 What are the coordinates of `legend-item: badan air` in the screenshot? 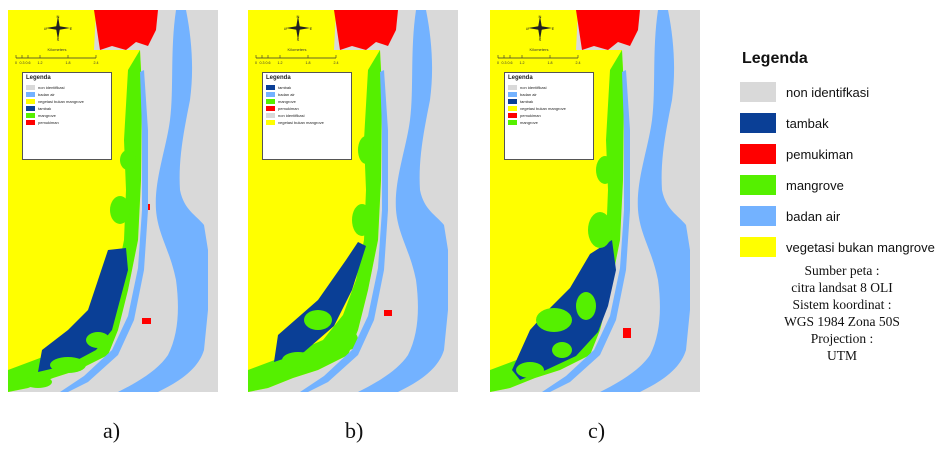 It's located at (845, 216).